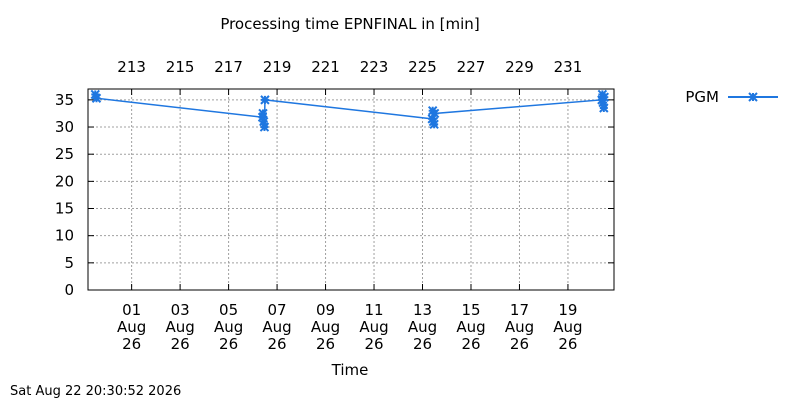 The image size is (800, 400). Describe the element at coordinates (228, 67) in the screenshot. I see `x-top-tick-label: 217` at that location.